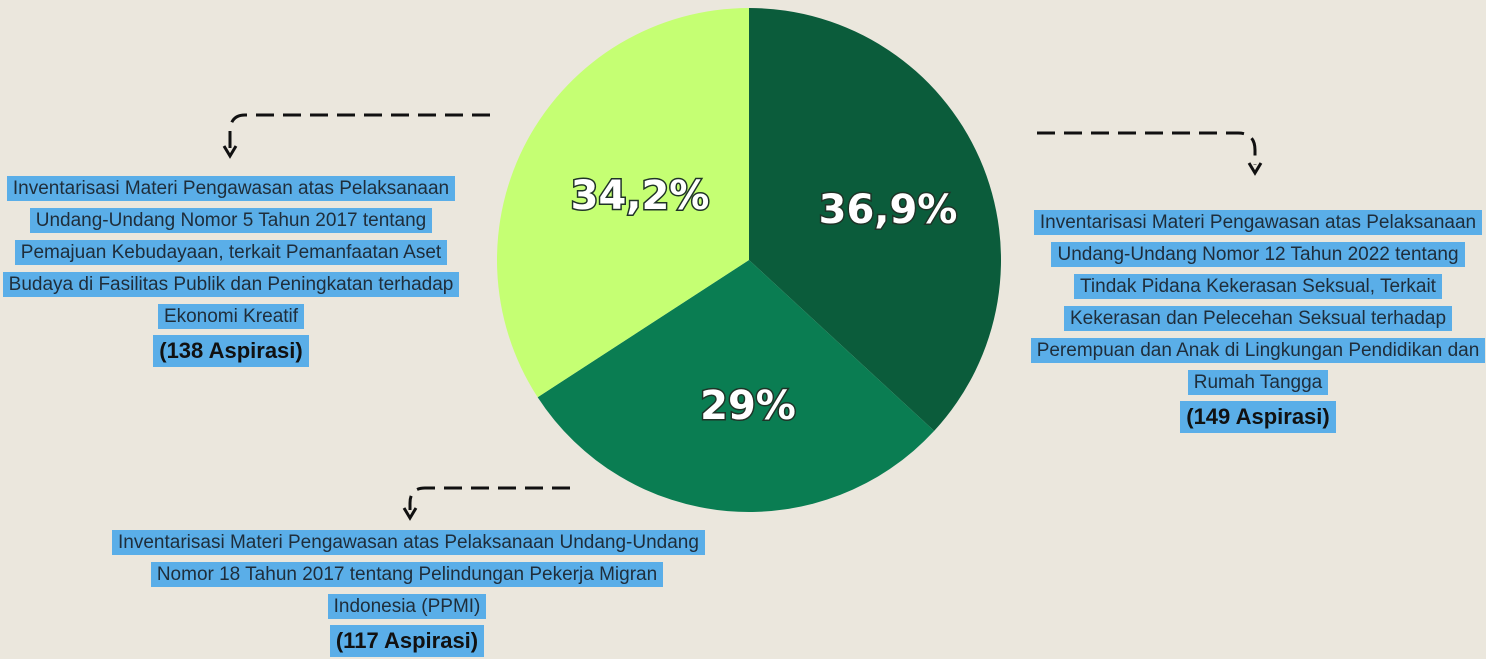  I want to click on count-label: (117 Aspirasi), so click(407, 641).